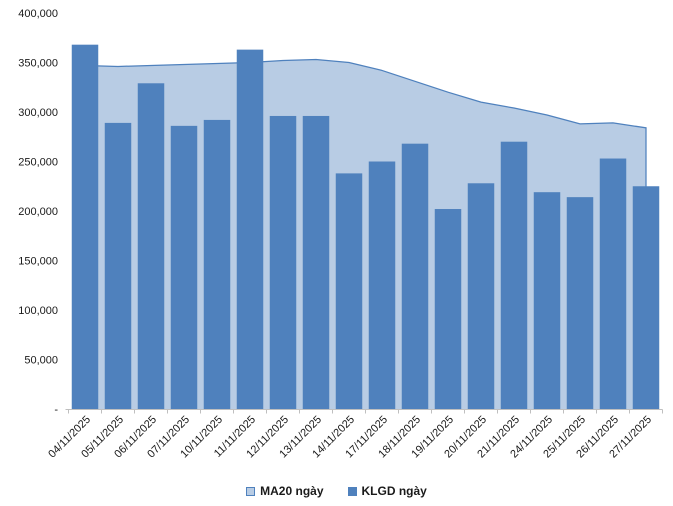 The width and height of the screenshot is (673, 506). I want to click on y-axis-label: 100,000, so click(38, 311).